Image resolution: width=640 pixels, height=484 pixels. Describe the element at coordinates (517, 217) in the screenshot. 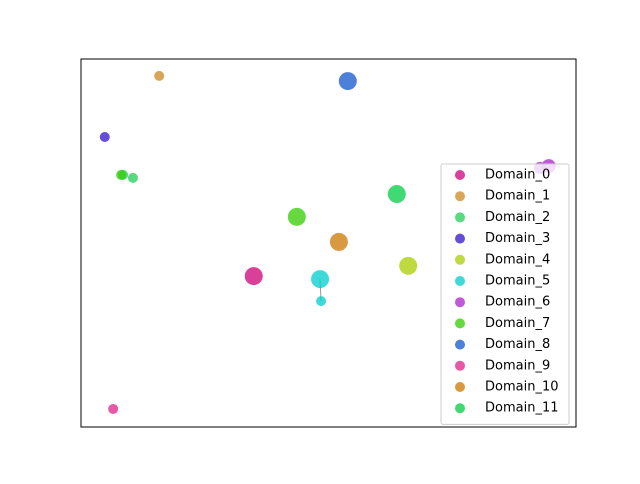

I see `legend-label: Domain_2` at that location.